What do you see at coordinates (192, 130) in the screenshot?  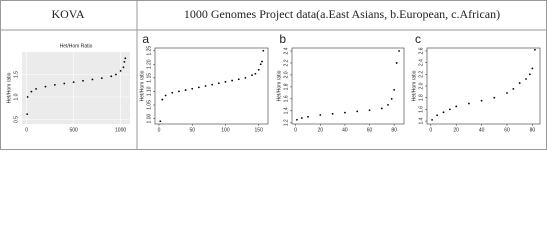 I see `x-tick-label: 50` at bounding box center [192, 130].